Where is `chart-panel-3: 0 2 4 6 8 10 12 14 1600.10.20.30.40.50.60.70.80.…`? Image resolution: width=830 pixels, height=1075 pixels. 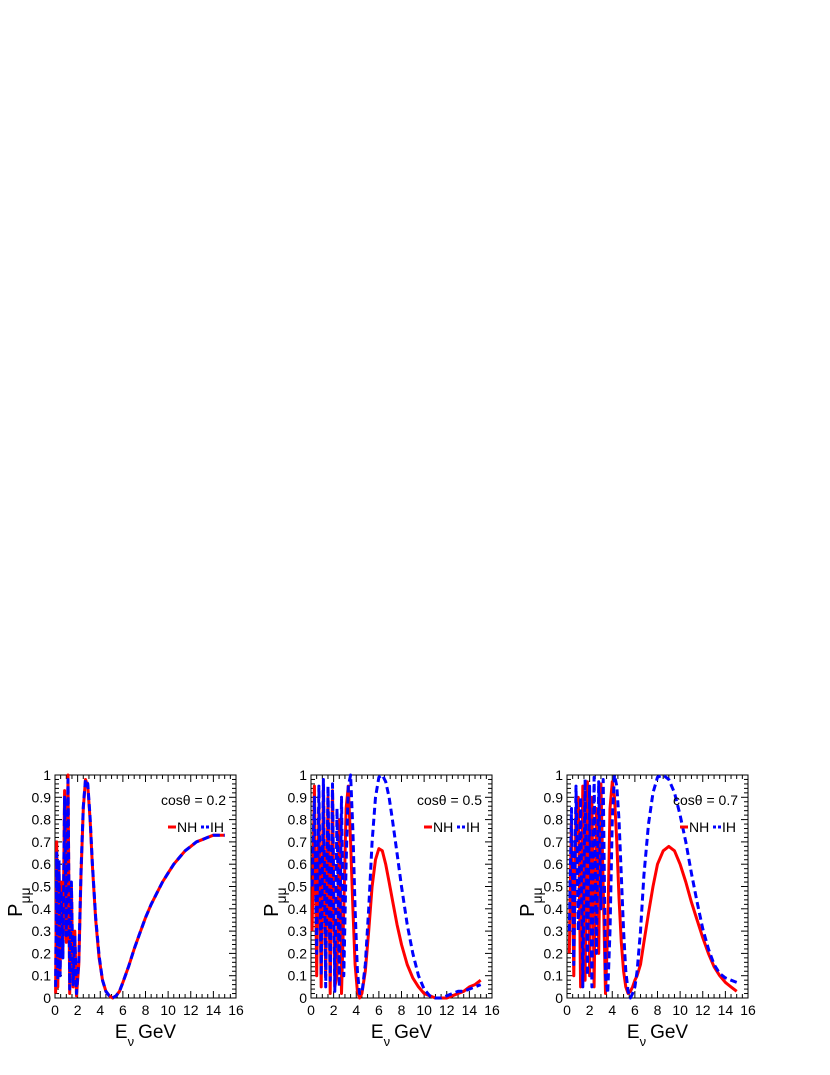
chart-panel-3: 0 2 4 6 8 10 12 14 1600.10.20.30.40.50.60.70.80.… is located at coordinates (636, 908).